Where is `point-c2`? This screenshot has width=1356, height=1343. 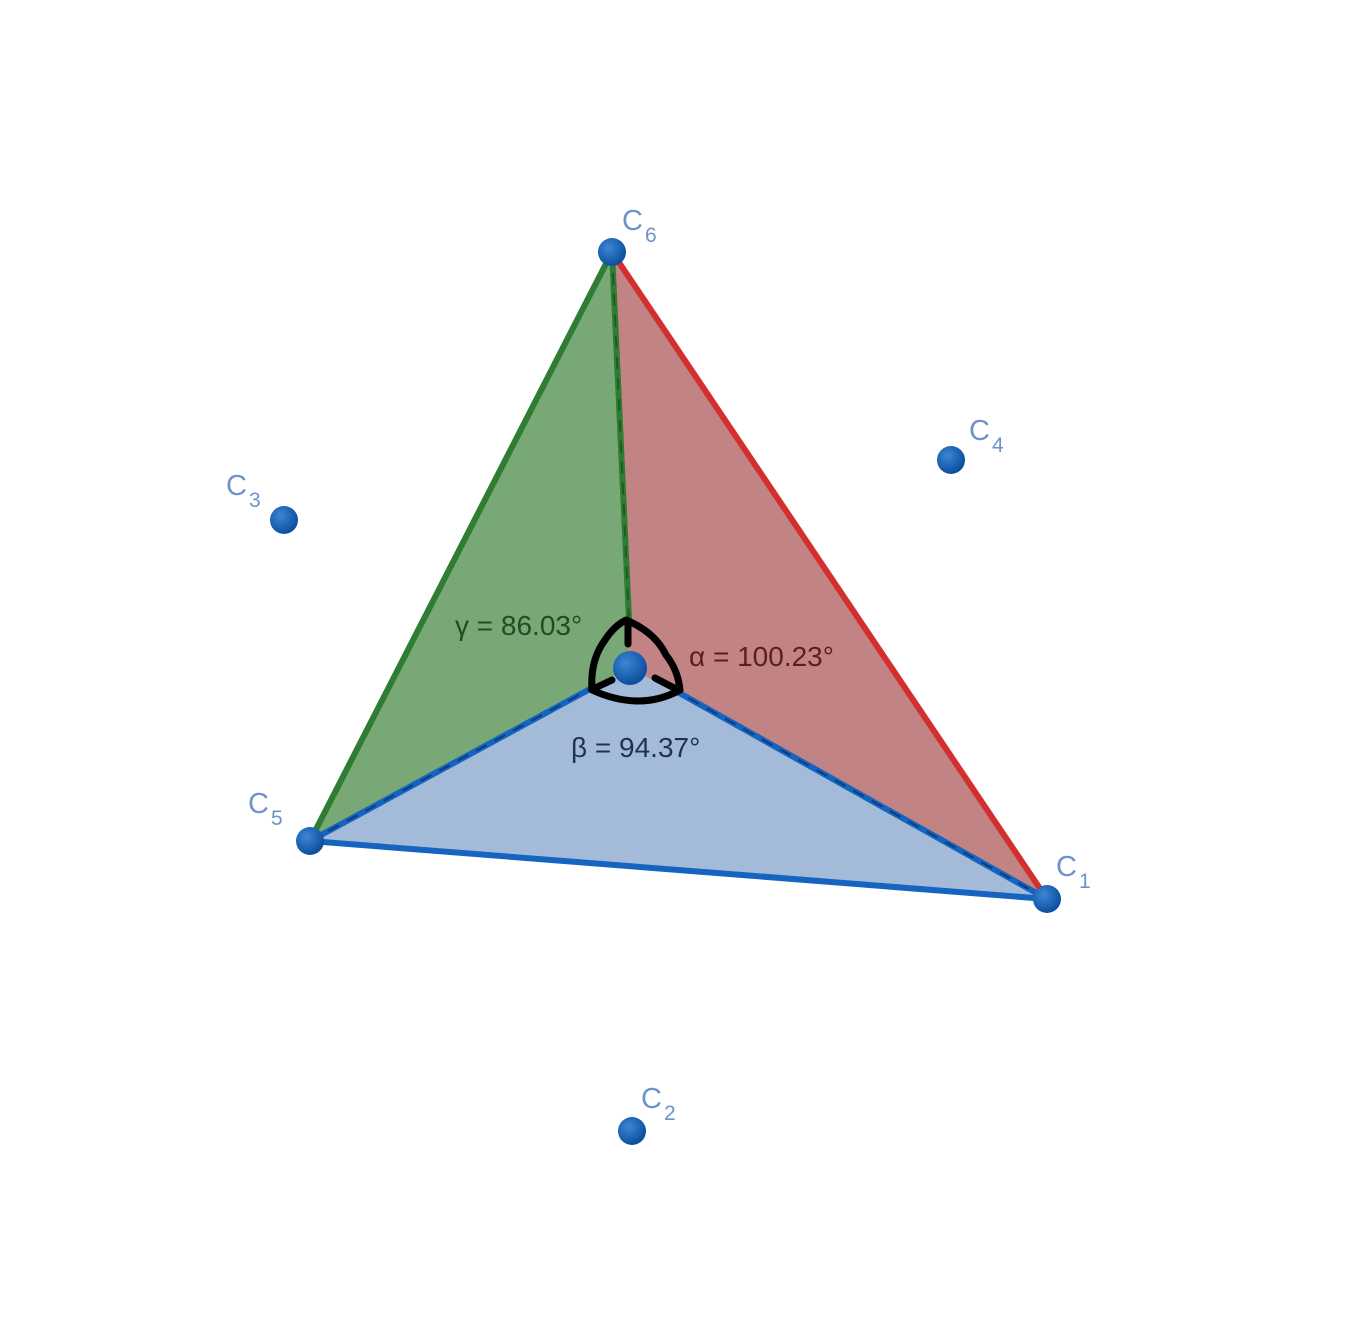
point-c2 is located at coordinates (632, 1131).